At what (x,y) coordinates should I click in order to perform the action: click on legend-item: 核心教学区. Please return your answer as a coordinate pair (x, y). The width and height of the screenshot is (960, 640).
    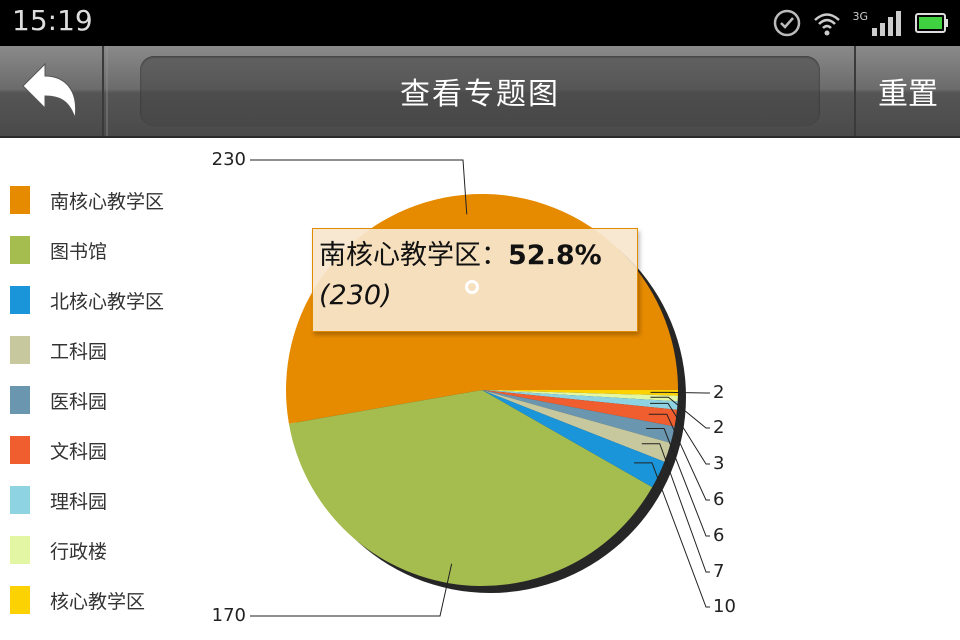
    Looking at the image, I should click on (77, 600).